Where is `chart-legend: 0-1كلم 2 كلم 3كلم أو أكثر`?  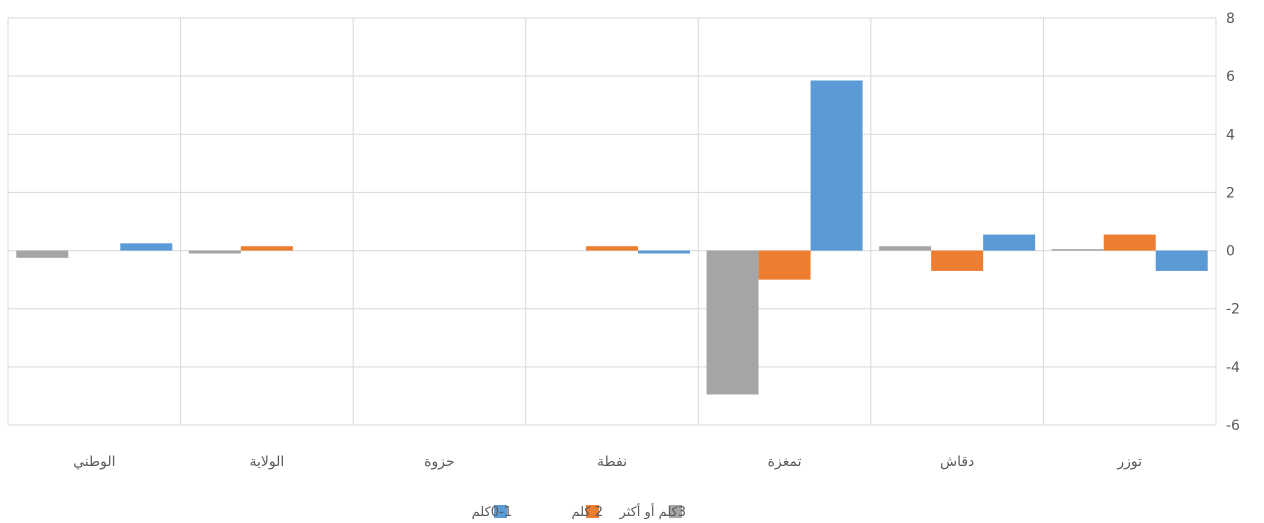 chart-legend: 0-1كلم 2 كلم 3كلم أو أكثر is located at coordinates (579, 511).